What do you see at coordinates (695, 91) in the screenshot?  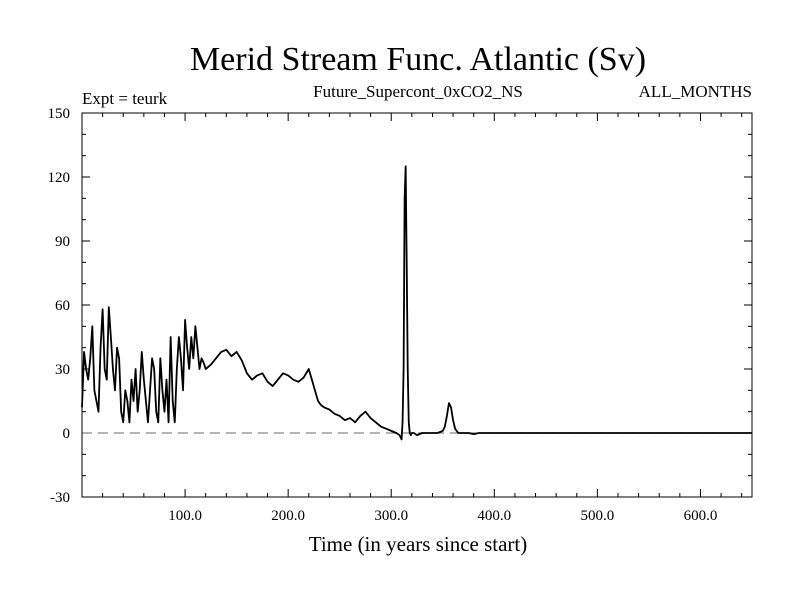 I see `months-label: ALL_MONTHS` at bounding box center [695, 91].